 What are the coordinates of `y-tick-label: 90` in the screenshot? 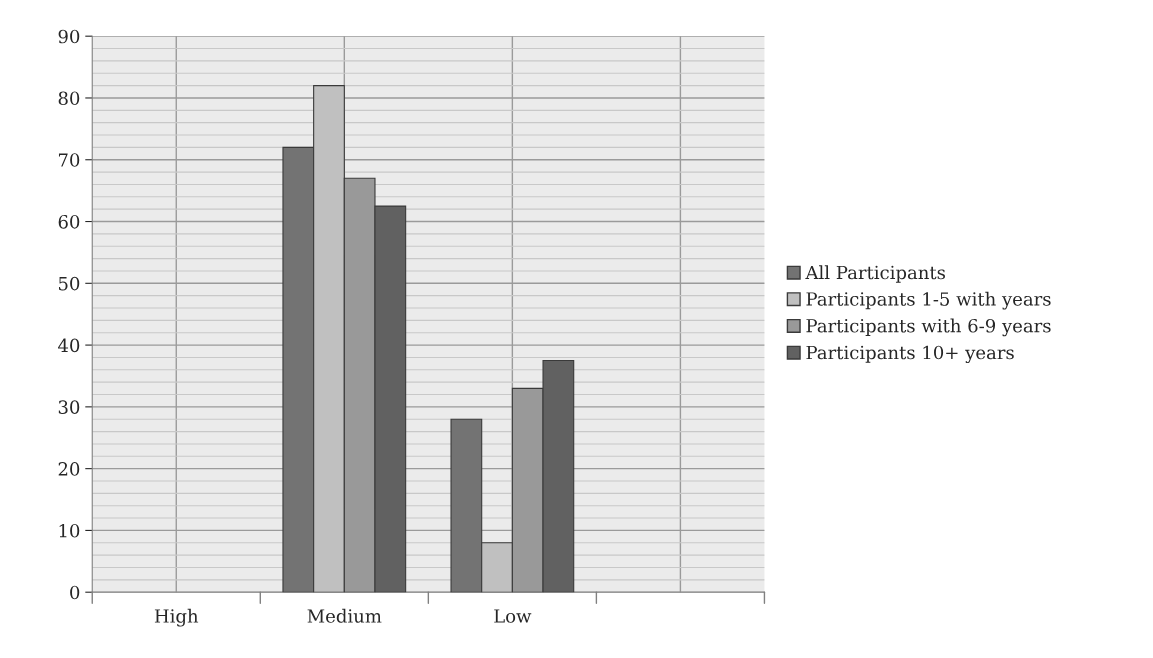 It's located at (69, 36).